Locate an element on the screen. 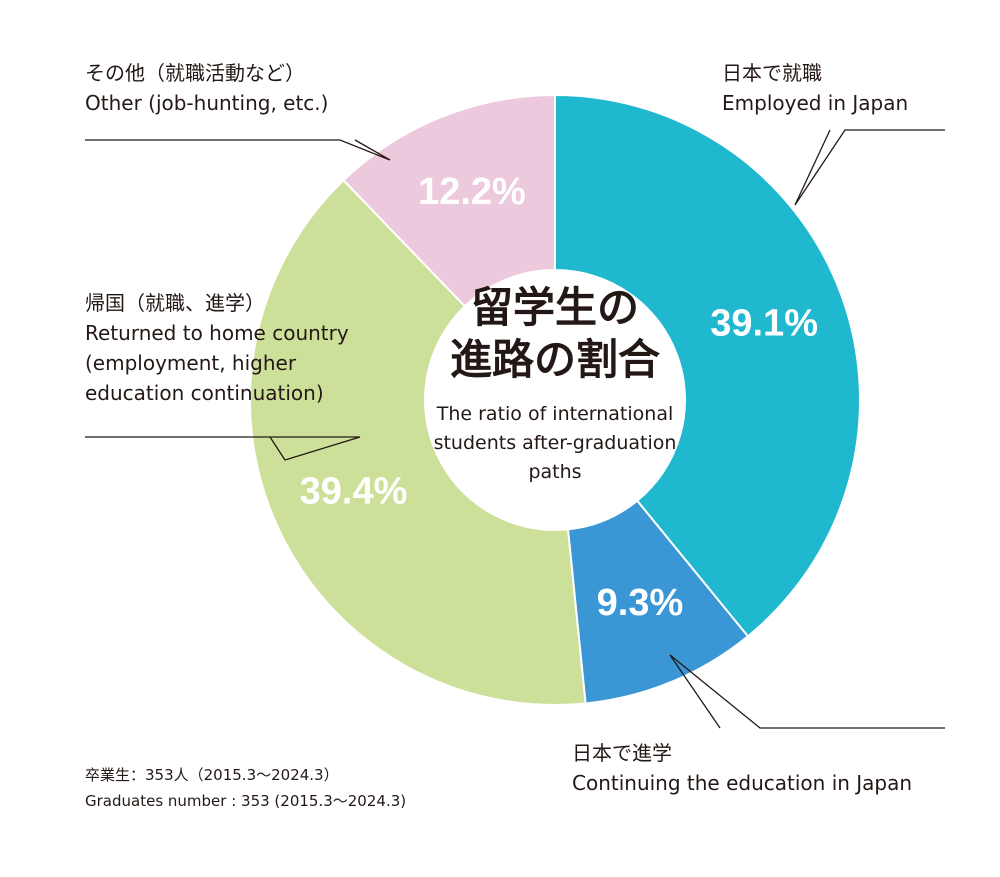  value-label: 9.3% is located at coordinates (640, 603).